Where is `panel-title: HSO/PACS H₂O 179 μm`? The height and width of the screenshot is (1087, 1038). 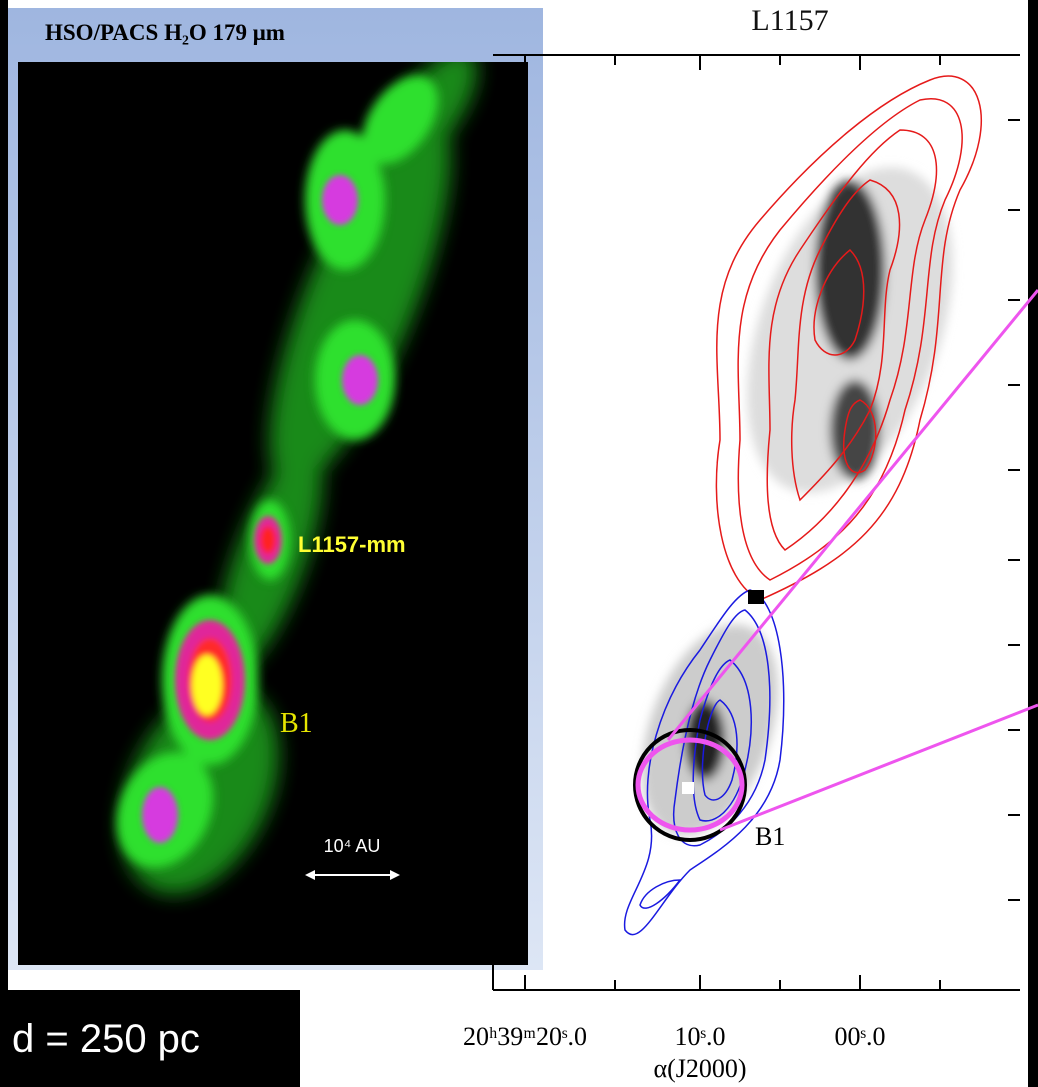
panel-title: HSO/PACS H₂O 179 μm is located at coordinates (165, 32).